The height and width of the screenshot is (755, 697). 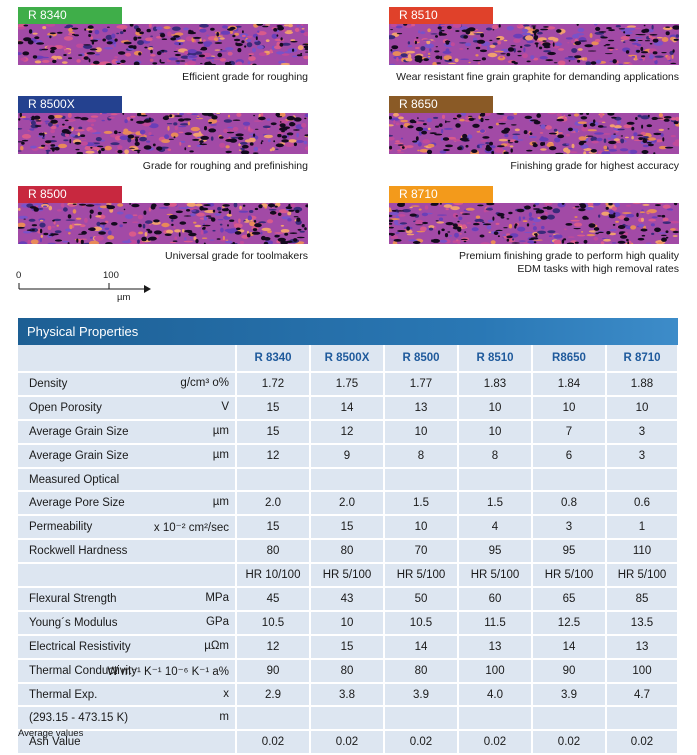 I want to click on row-label-cell: Rockwell Hardness, so click(x=127, y=552).